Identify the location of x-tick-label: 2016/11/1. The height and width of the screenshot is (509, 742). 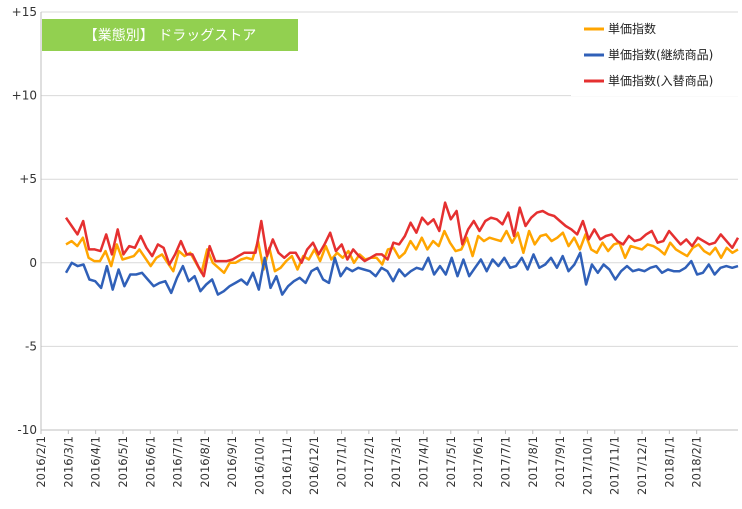
(287, 465).